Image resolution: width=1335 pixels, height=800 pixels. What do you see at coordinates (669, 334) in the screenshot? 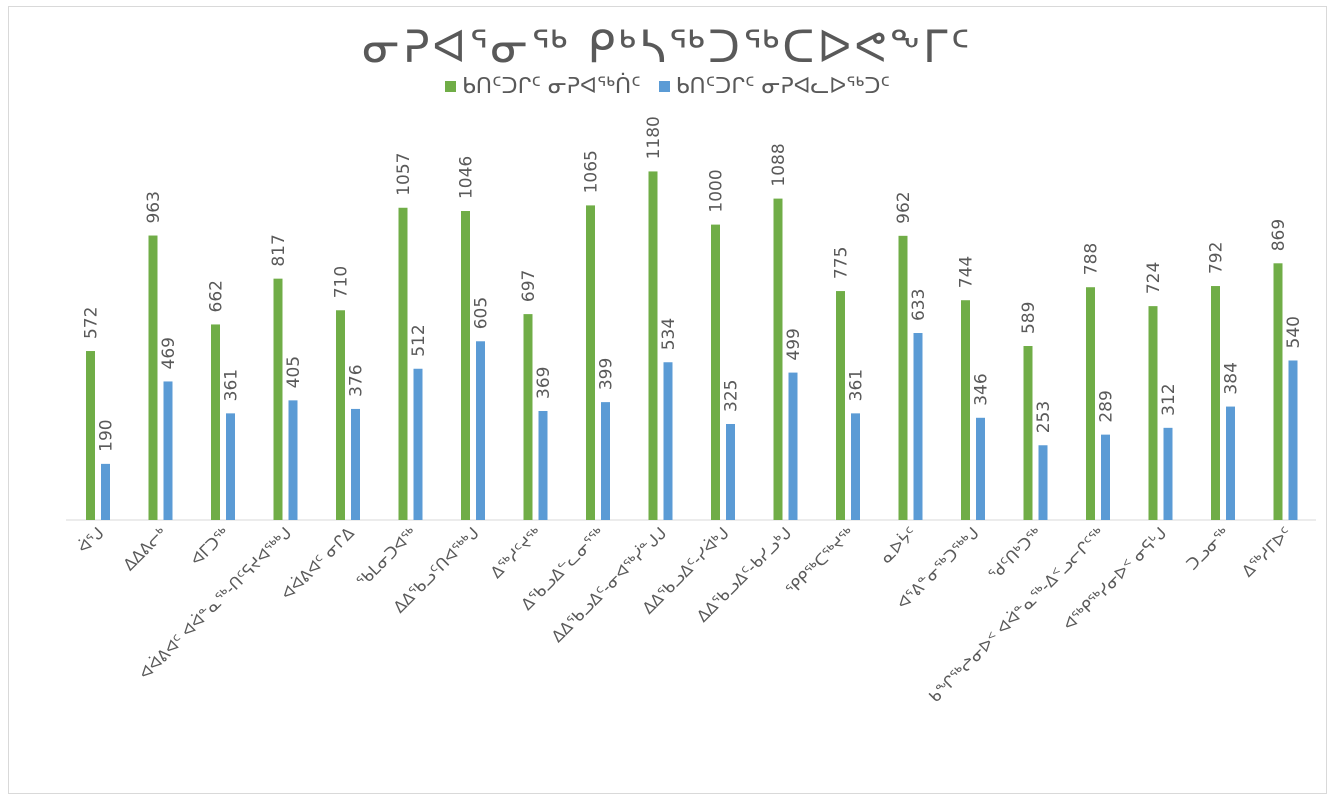
I see `data-label-series-2-9: 534` at bounding box center [669, 334].